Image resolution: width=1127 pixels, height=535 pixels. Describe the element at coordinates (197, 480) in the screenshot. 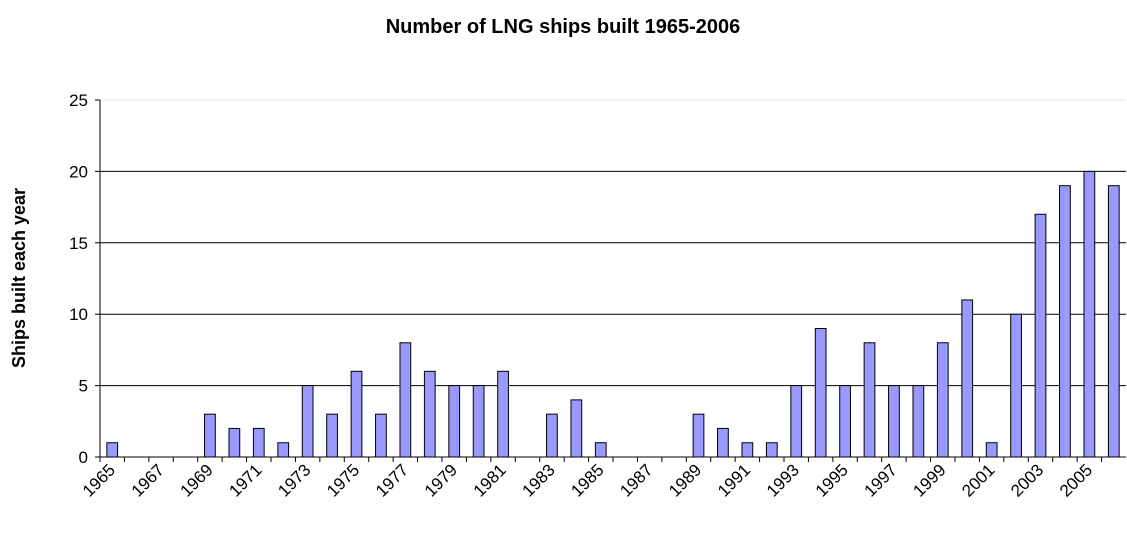

I see `x-tick-label: 1969` at that location.